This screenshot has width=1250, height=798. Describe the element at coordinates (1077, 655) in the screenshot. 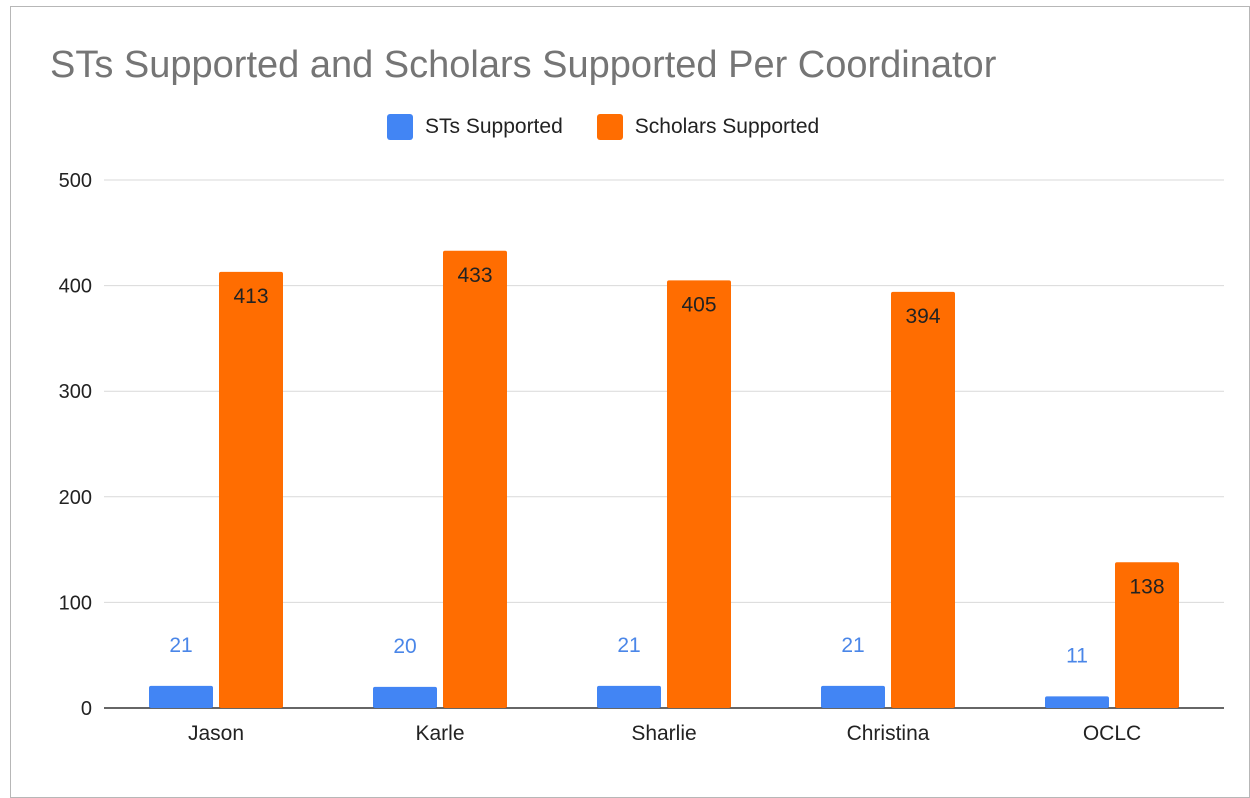

I see `data-label-sts: 11` at that location.